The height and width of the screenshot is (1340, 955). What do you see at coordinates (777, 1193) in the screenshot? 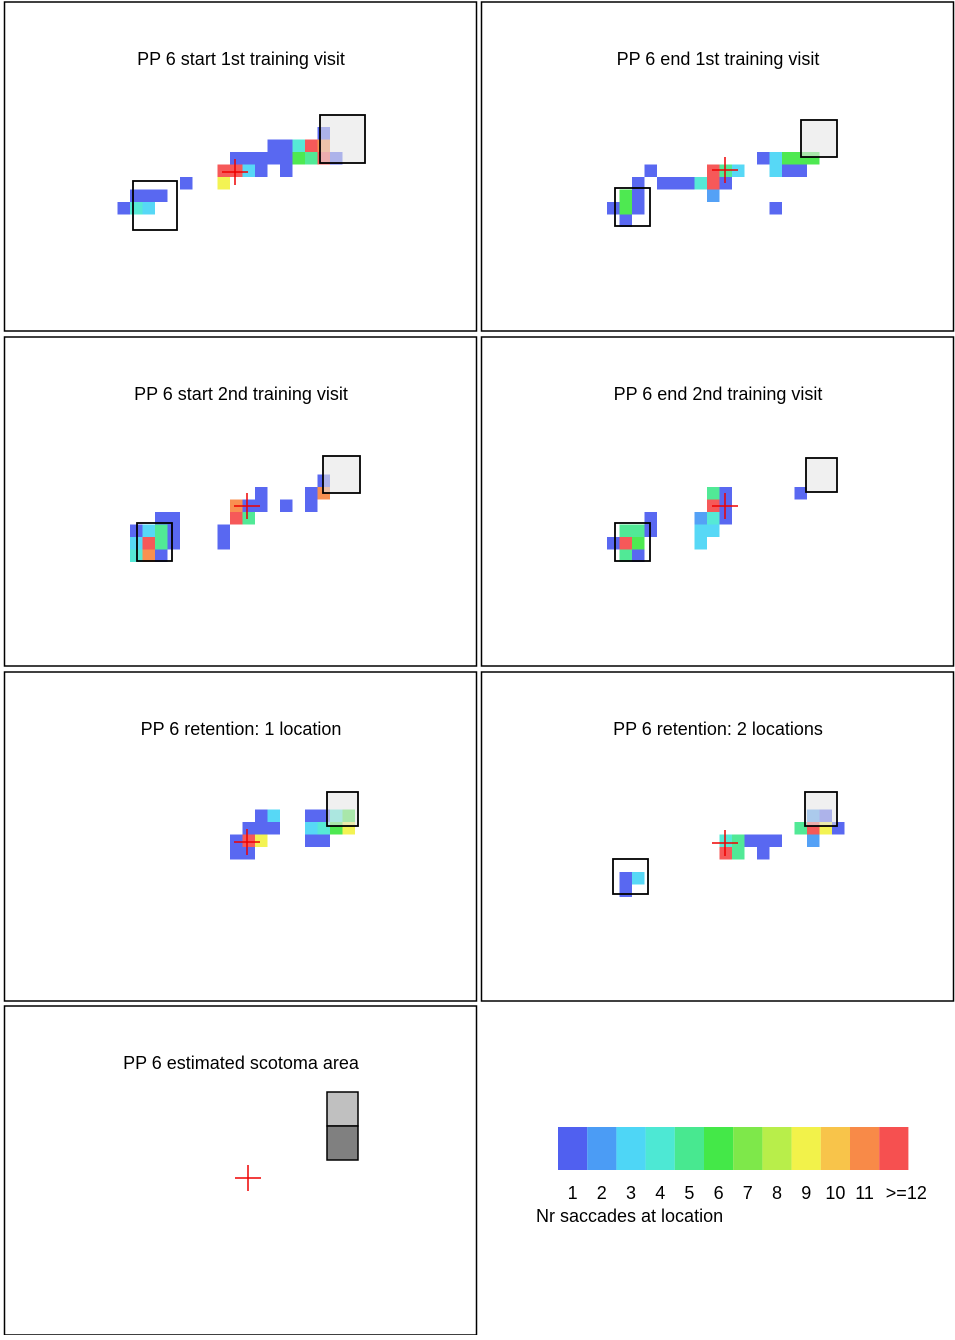
I see `colorbar-tick-label: 8` at bounding box center [777, 1193].